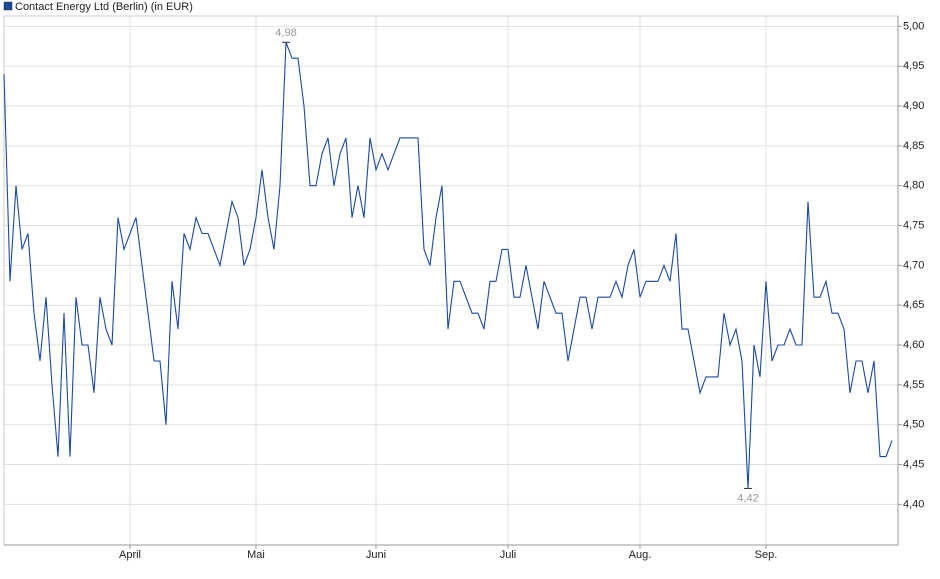 Image resolution: width=940 pixels, height=579 pixels. Describe the element at coordinates (913, 26) in the screenshot. I see `y-tick-label: 5,00` at that location.